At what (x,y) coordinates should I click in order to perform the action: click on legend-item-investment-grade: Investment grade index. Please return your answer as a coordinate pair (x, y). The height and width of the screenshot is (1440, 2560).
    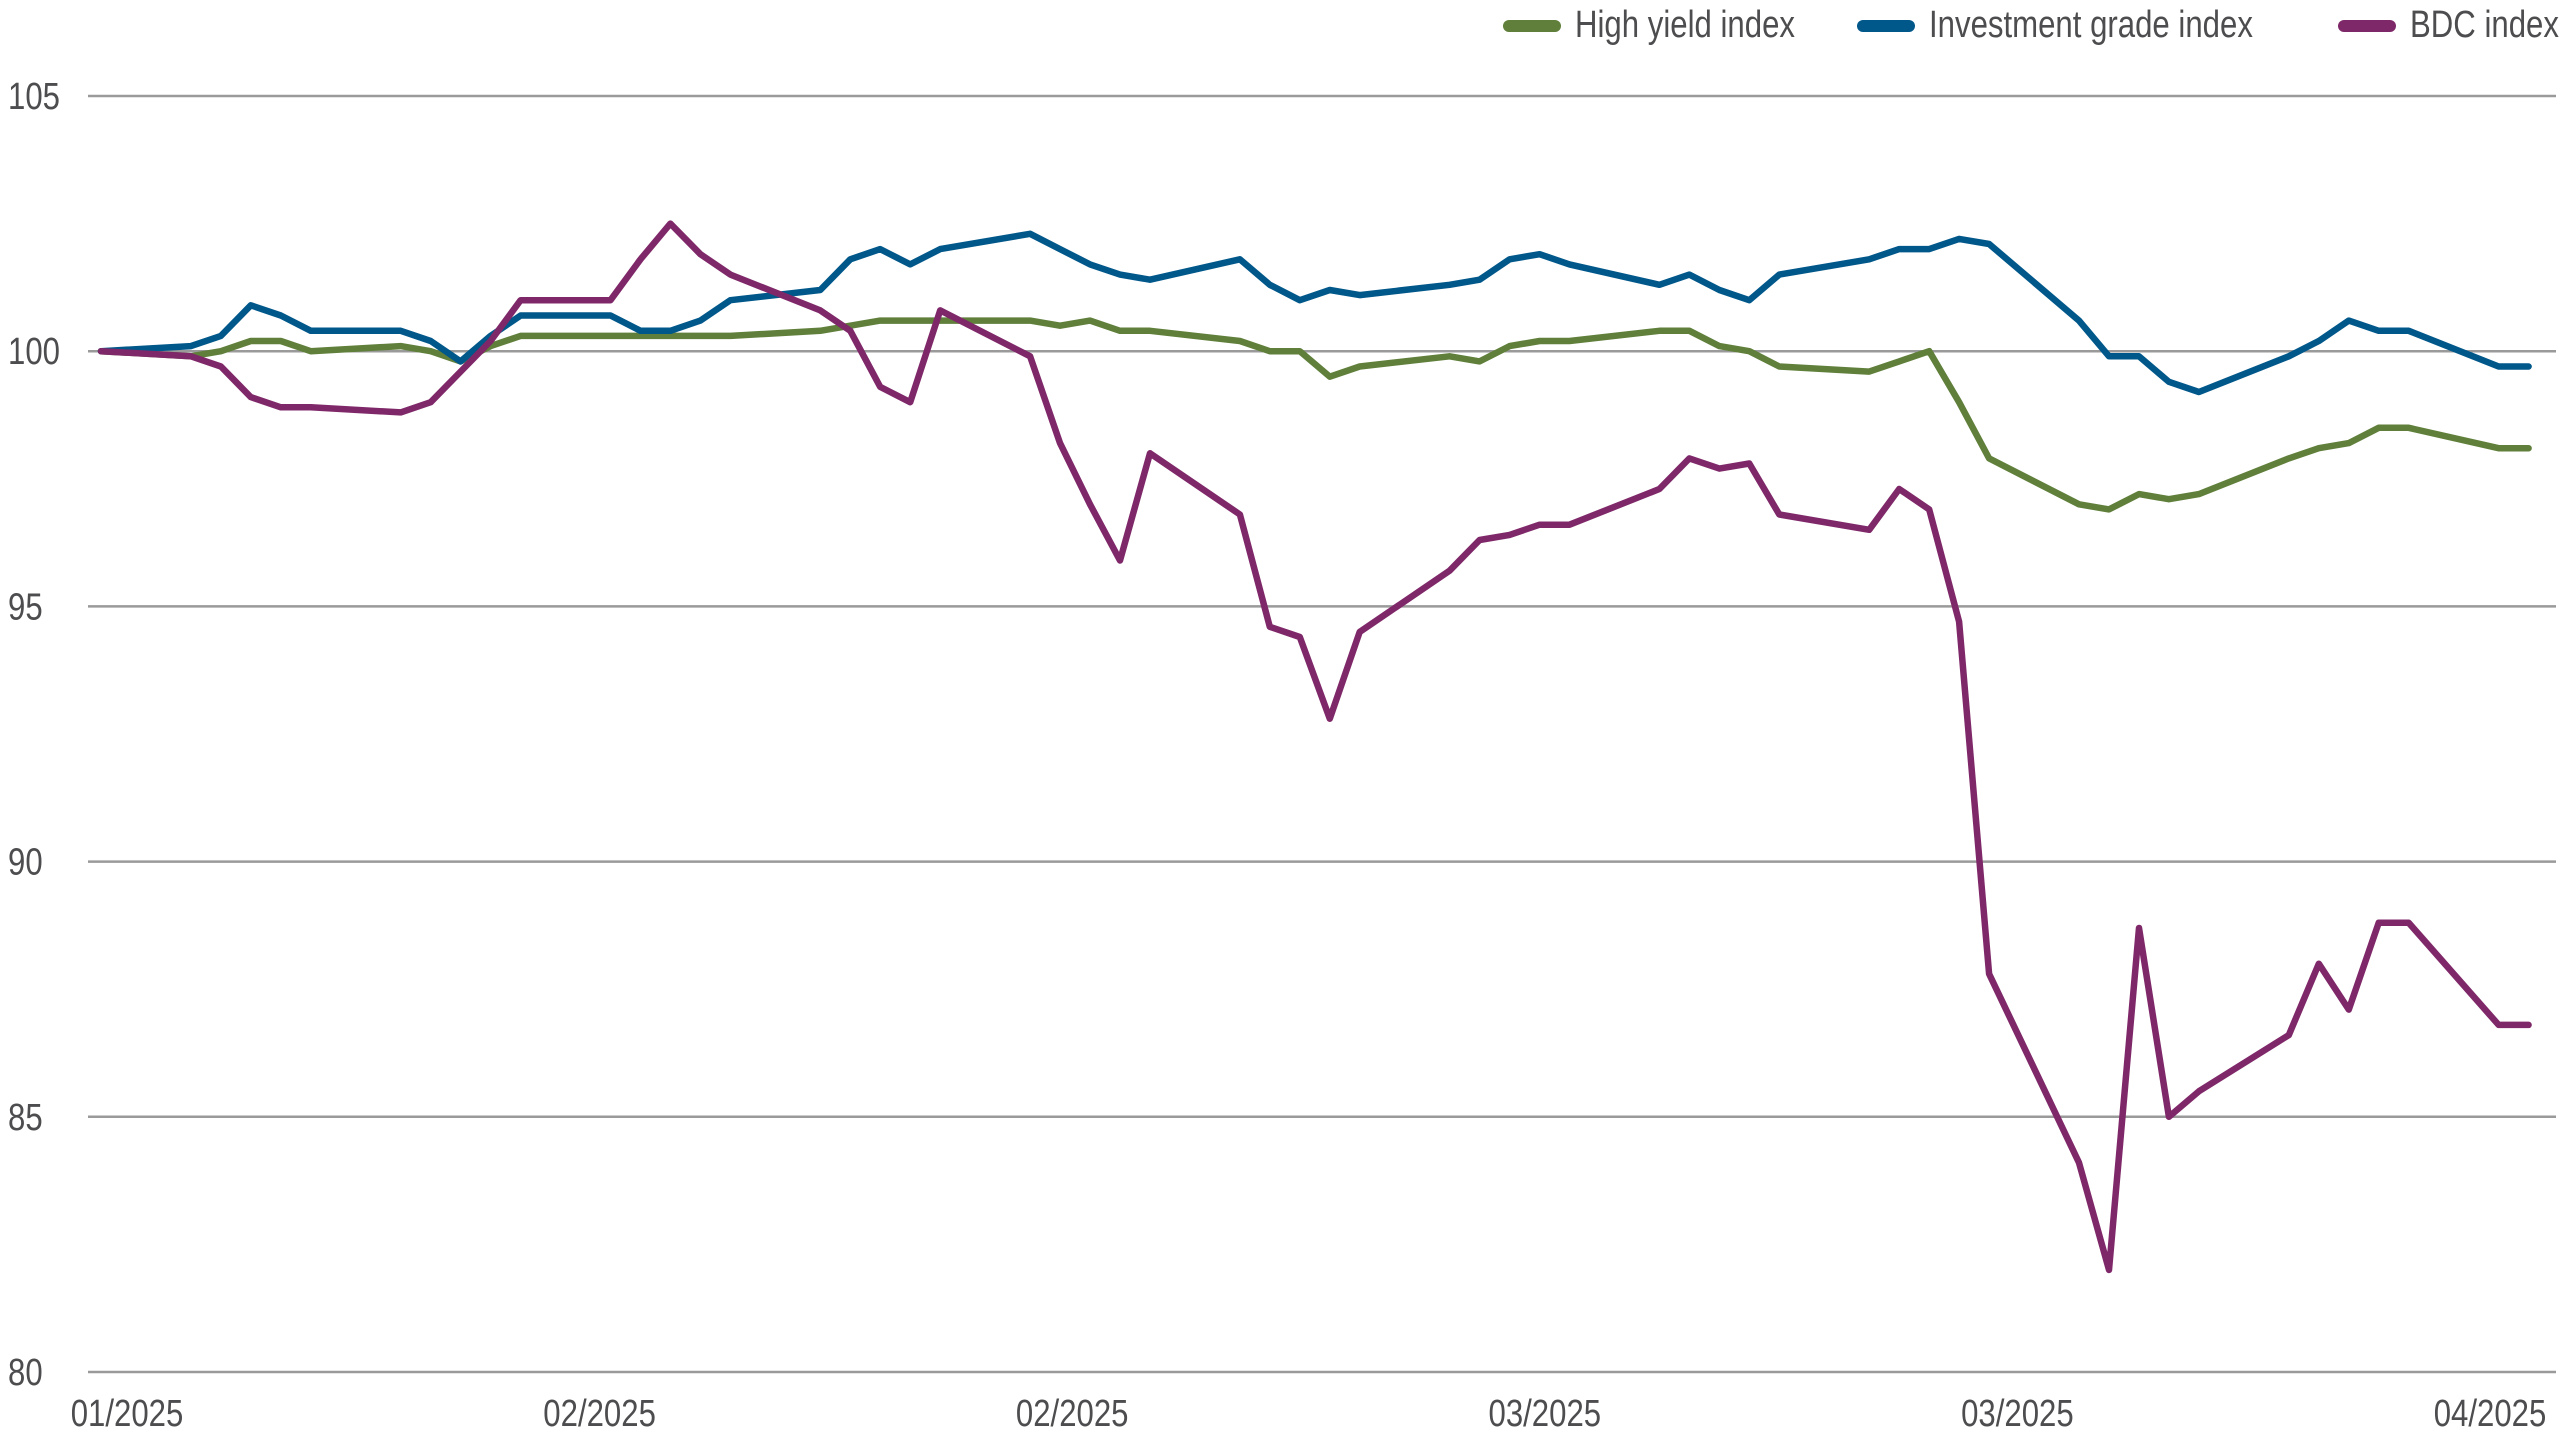
    Looking at the image, I should click on (2072, 25).